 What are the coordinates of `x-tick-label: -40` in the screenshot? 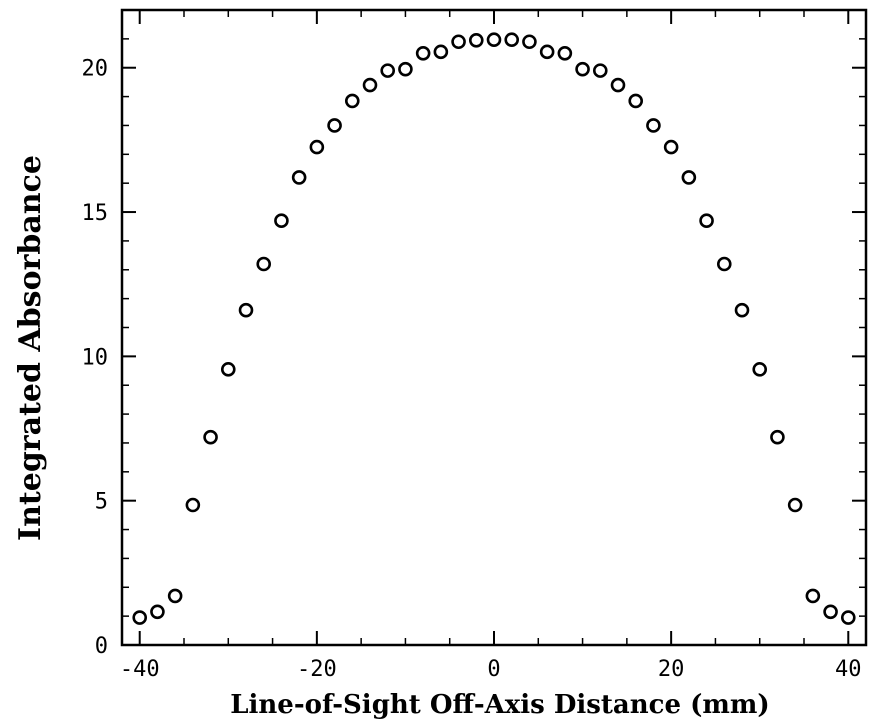 It's located at (140, 669).